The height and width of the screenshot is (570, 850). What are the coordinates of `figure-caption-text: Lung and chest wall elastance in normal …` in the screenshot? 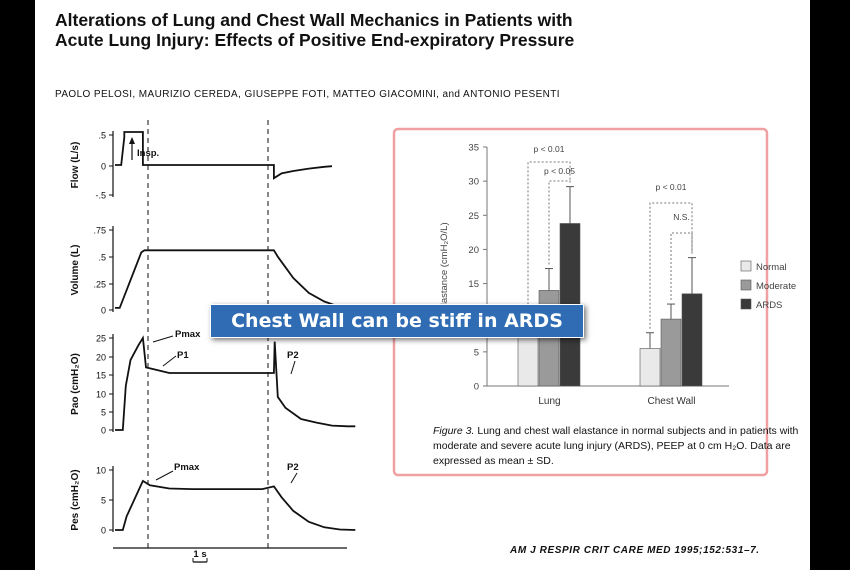 It's located at (616, 446).